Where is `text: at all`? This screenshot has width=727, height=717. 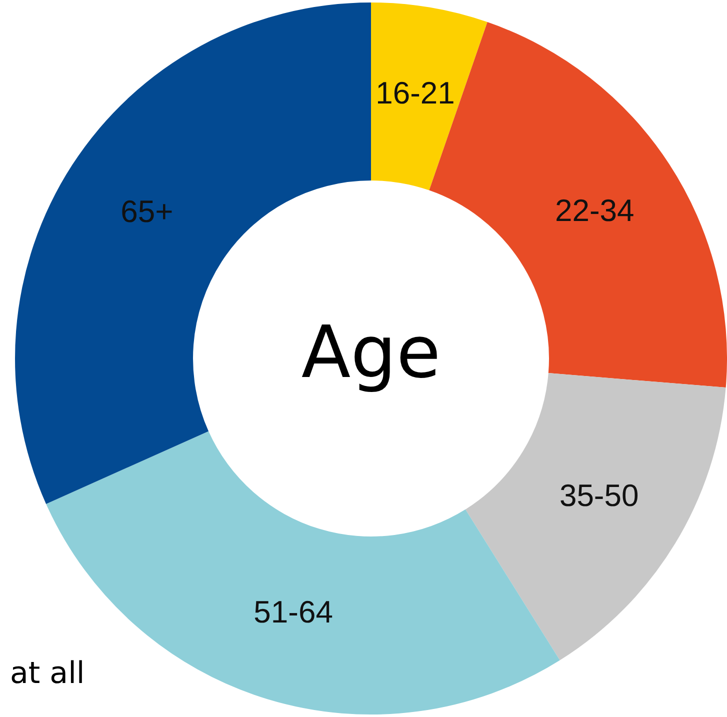
text: at all is located at coordinates (47, 673).